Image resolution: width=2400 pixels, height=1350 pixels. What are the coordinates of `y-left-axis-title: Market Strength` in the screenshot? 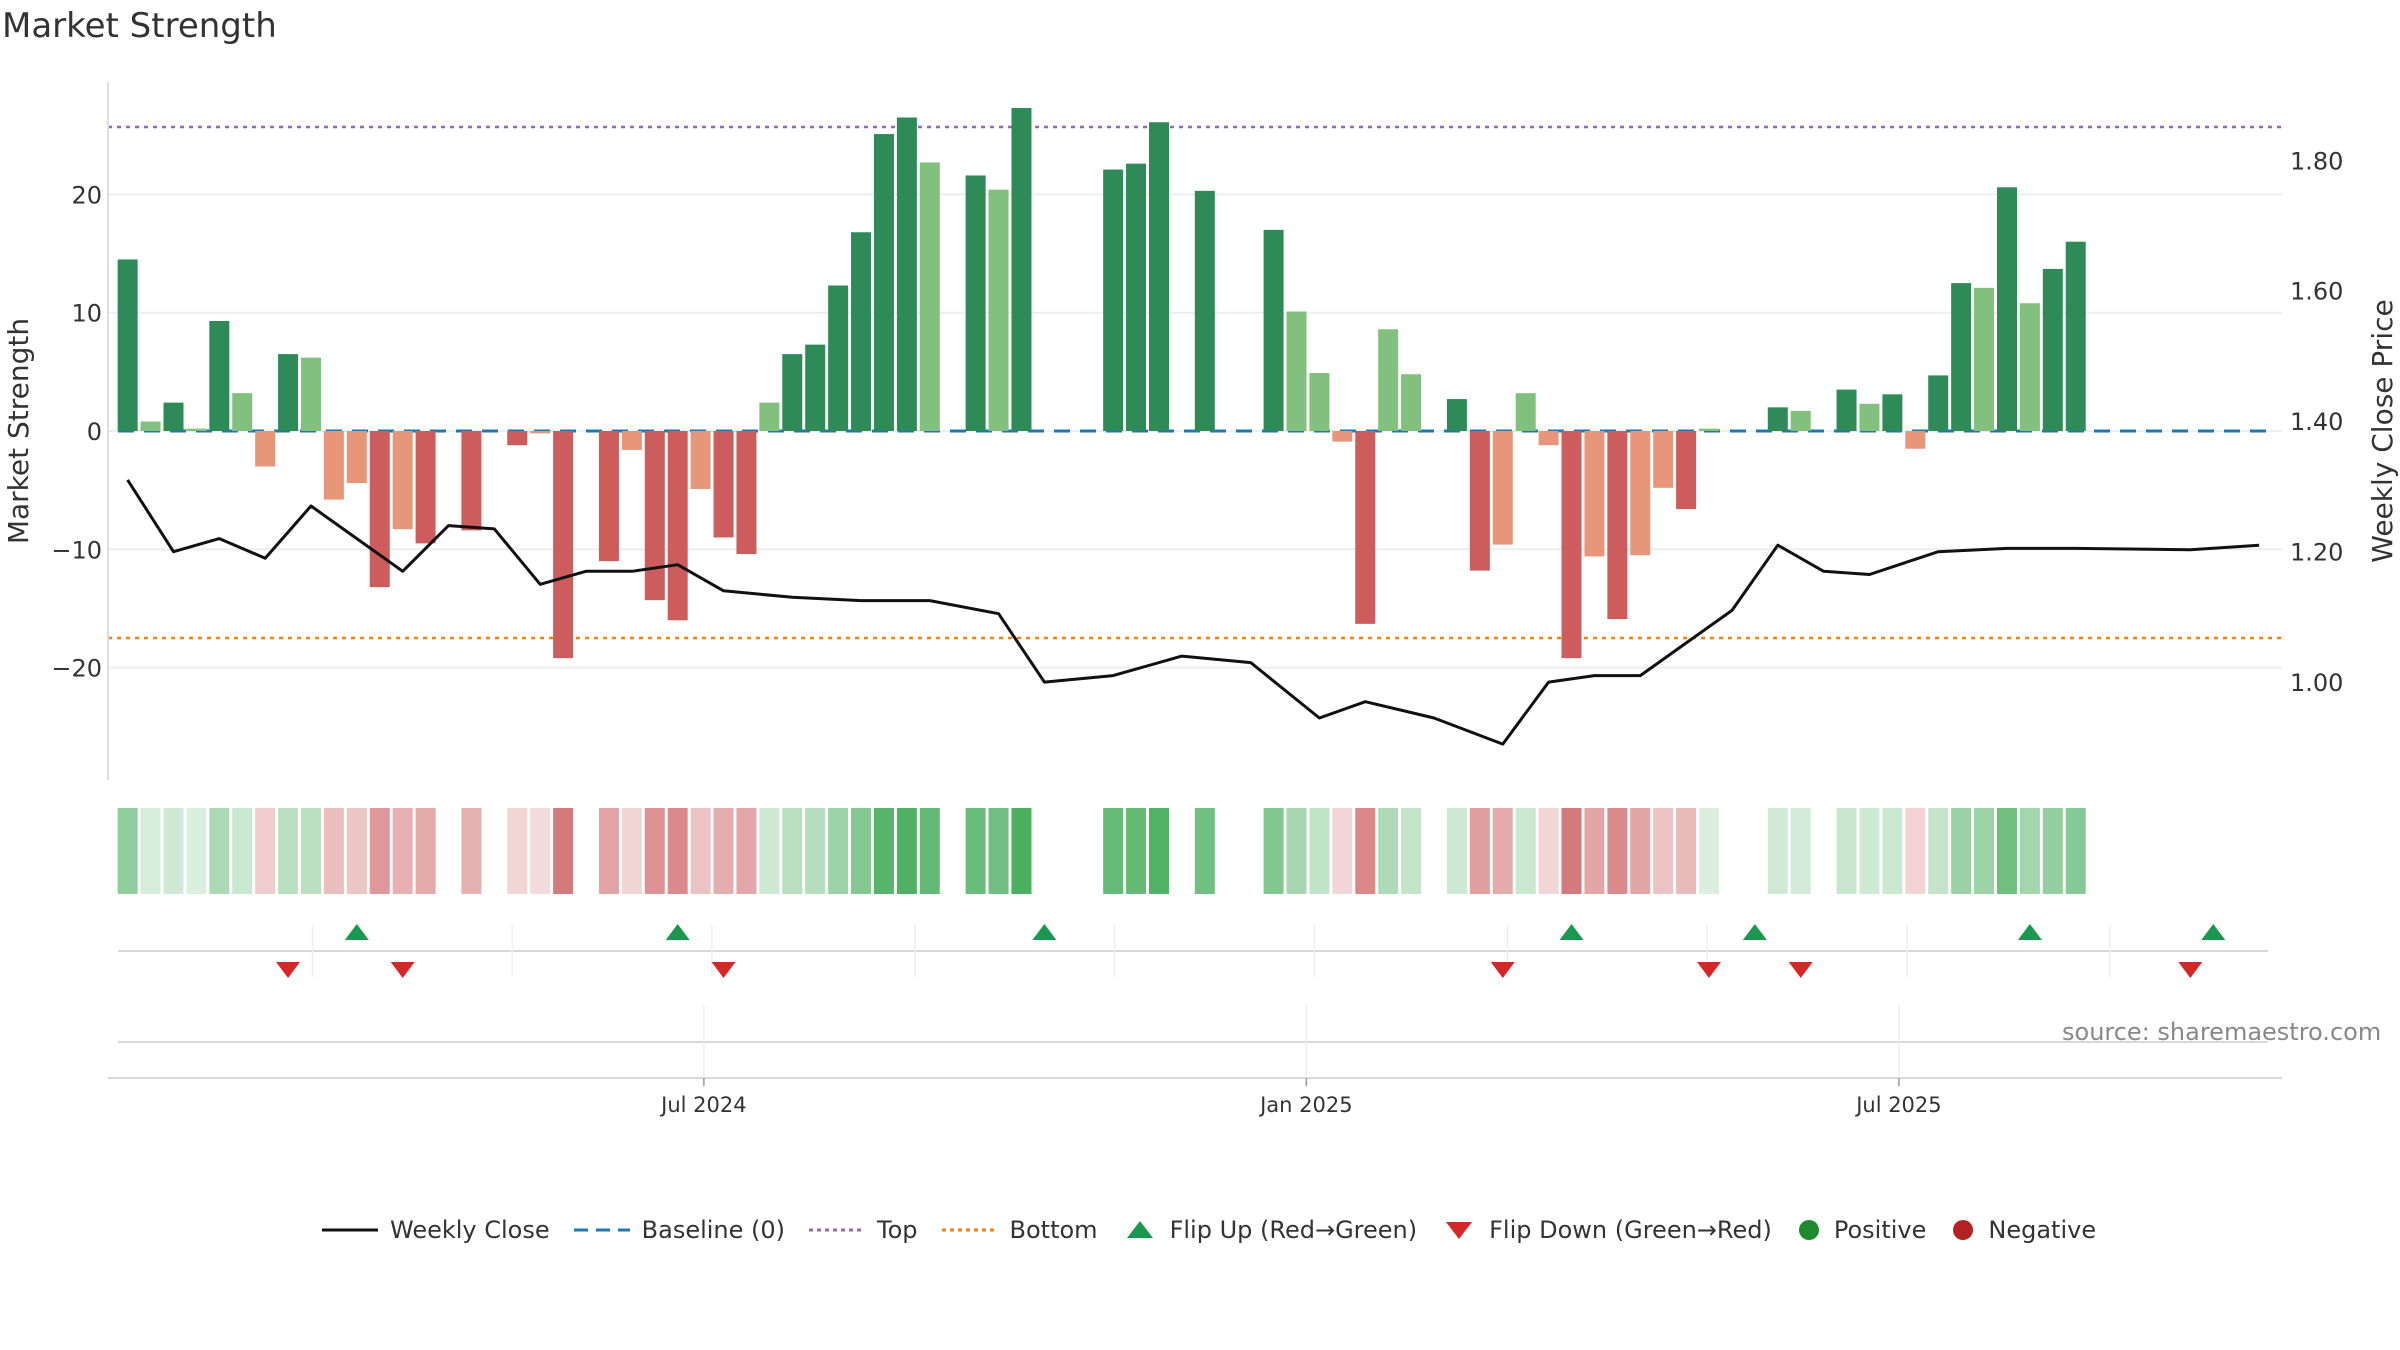 It's located at (18, 431).